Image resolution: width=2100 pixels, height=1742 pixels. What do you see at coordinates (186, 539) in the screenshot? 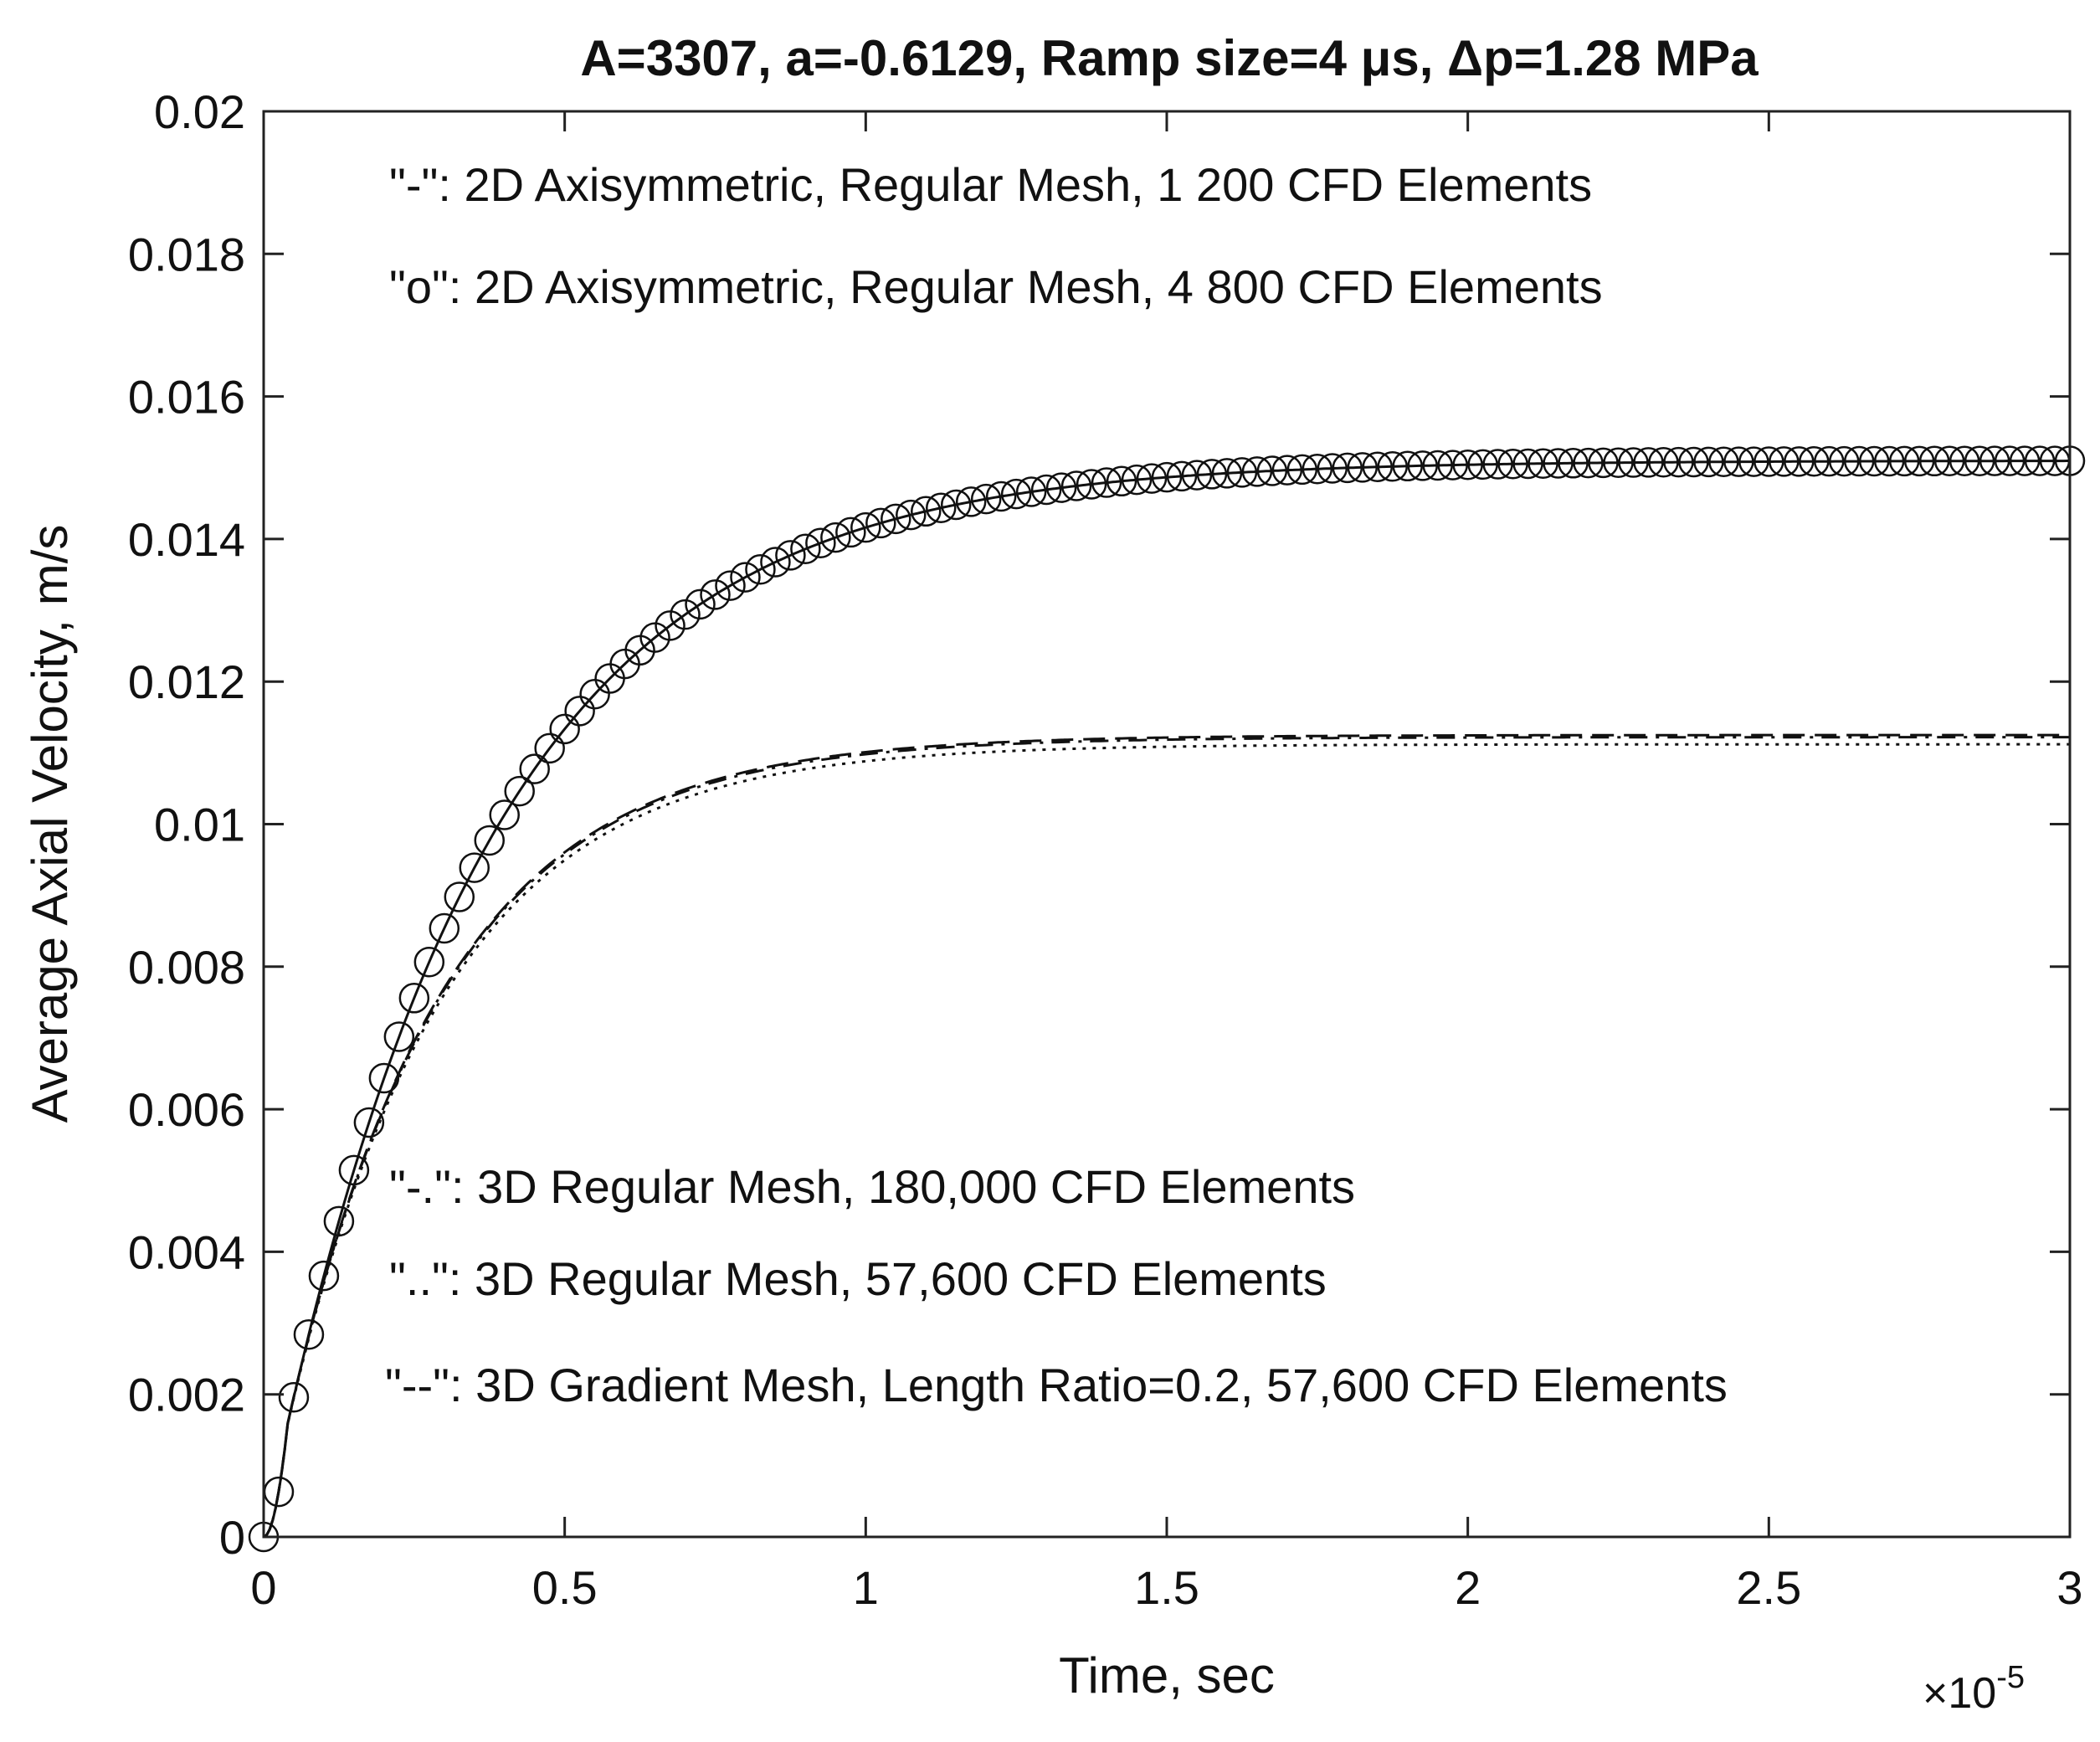
I see `y-tick-label: 0.014` at bounding box center [186, 539].